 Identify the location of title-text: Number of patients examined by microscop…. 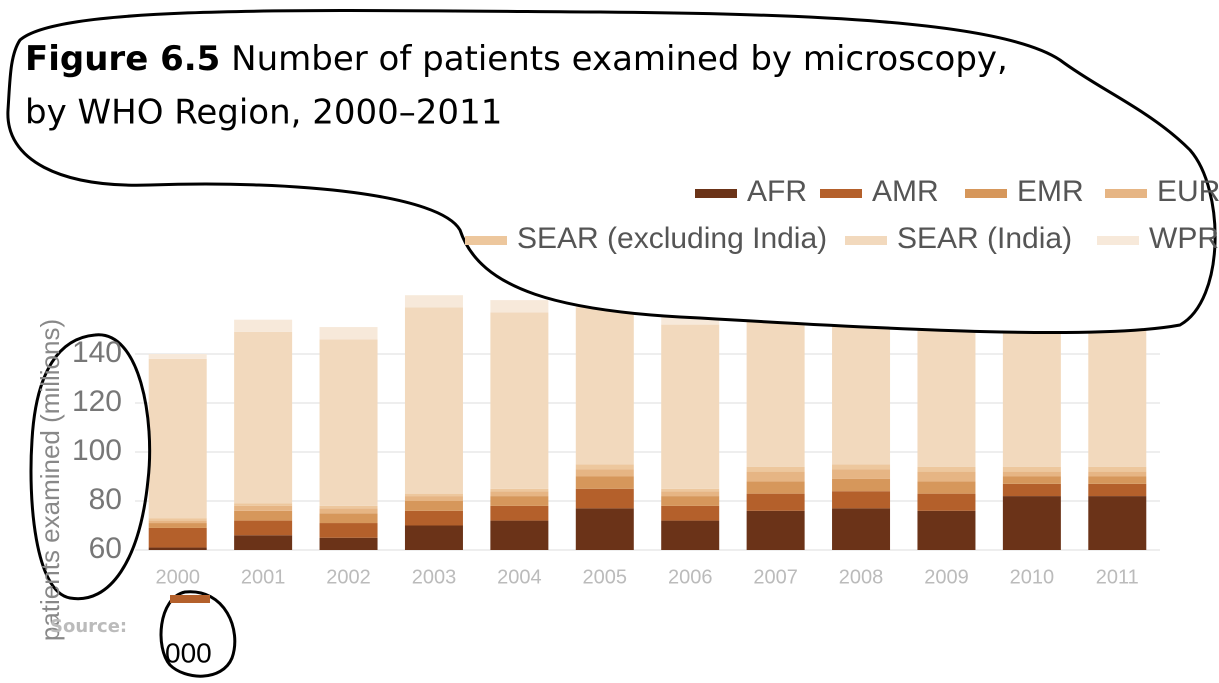
(619, 59).